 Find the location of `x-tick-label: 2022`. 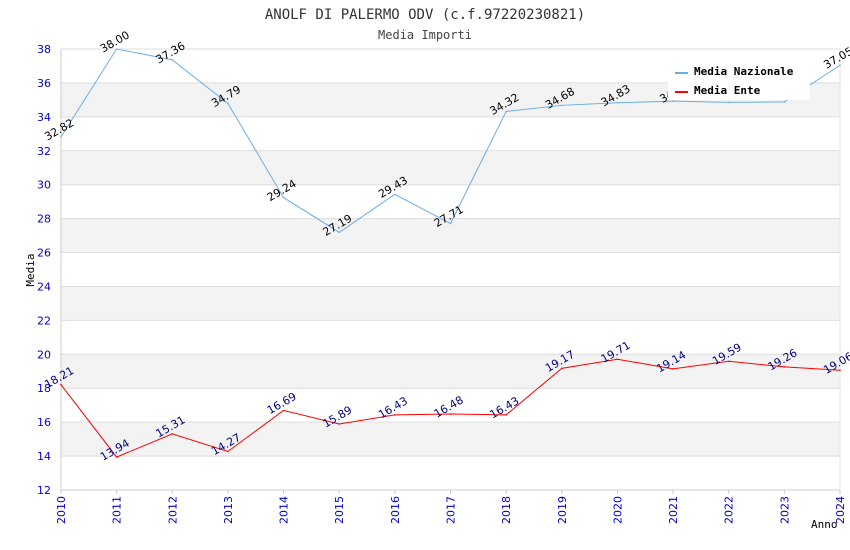

x-tick-label: 2022 is located at coordinates (729, 510).